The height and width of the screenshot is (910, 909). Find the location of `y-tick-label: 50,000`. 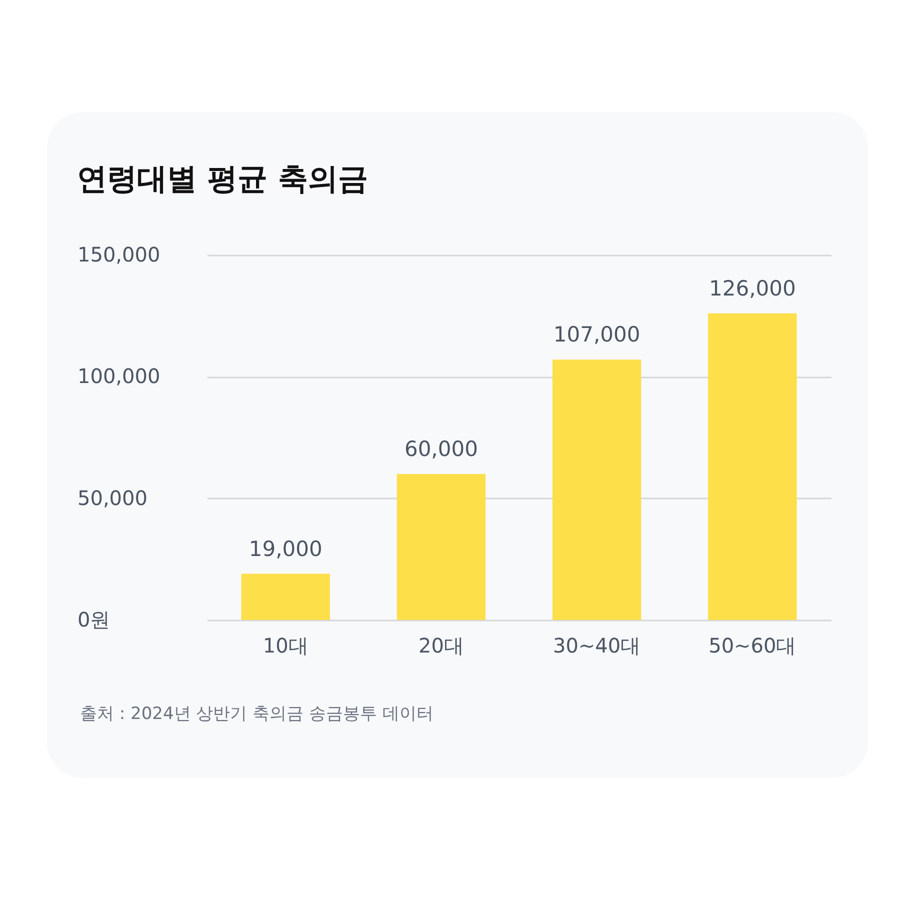

y-tick-label: 50,000 is located at coordinates (113, 498).